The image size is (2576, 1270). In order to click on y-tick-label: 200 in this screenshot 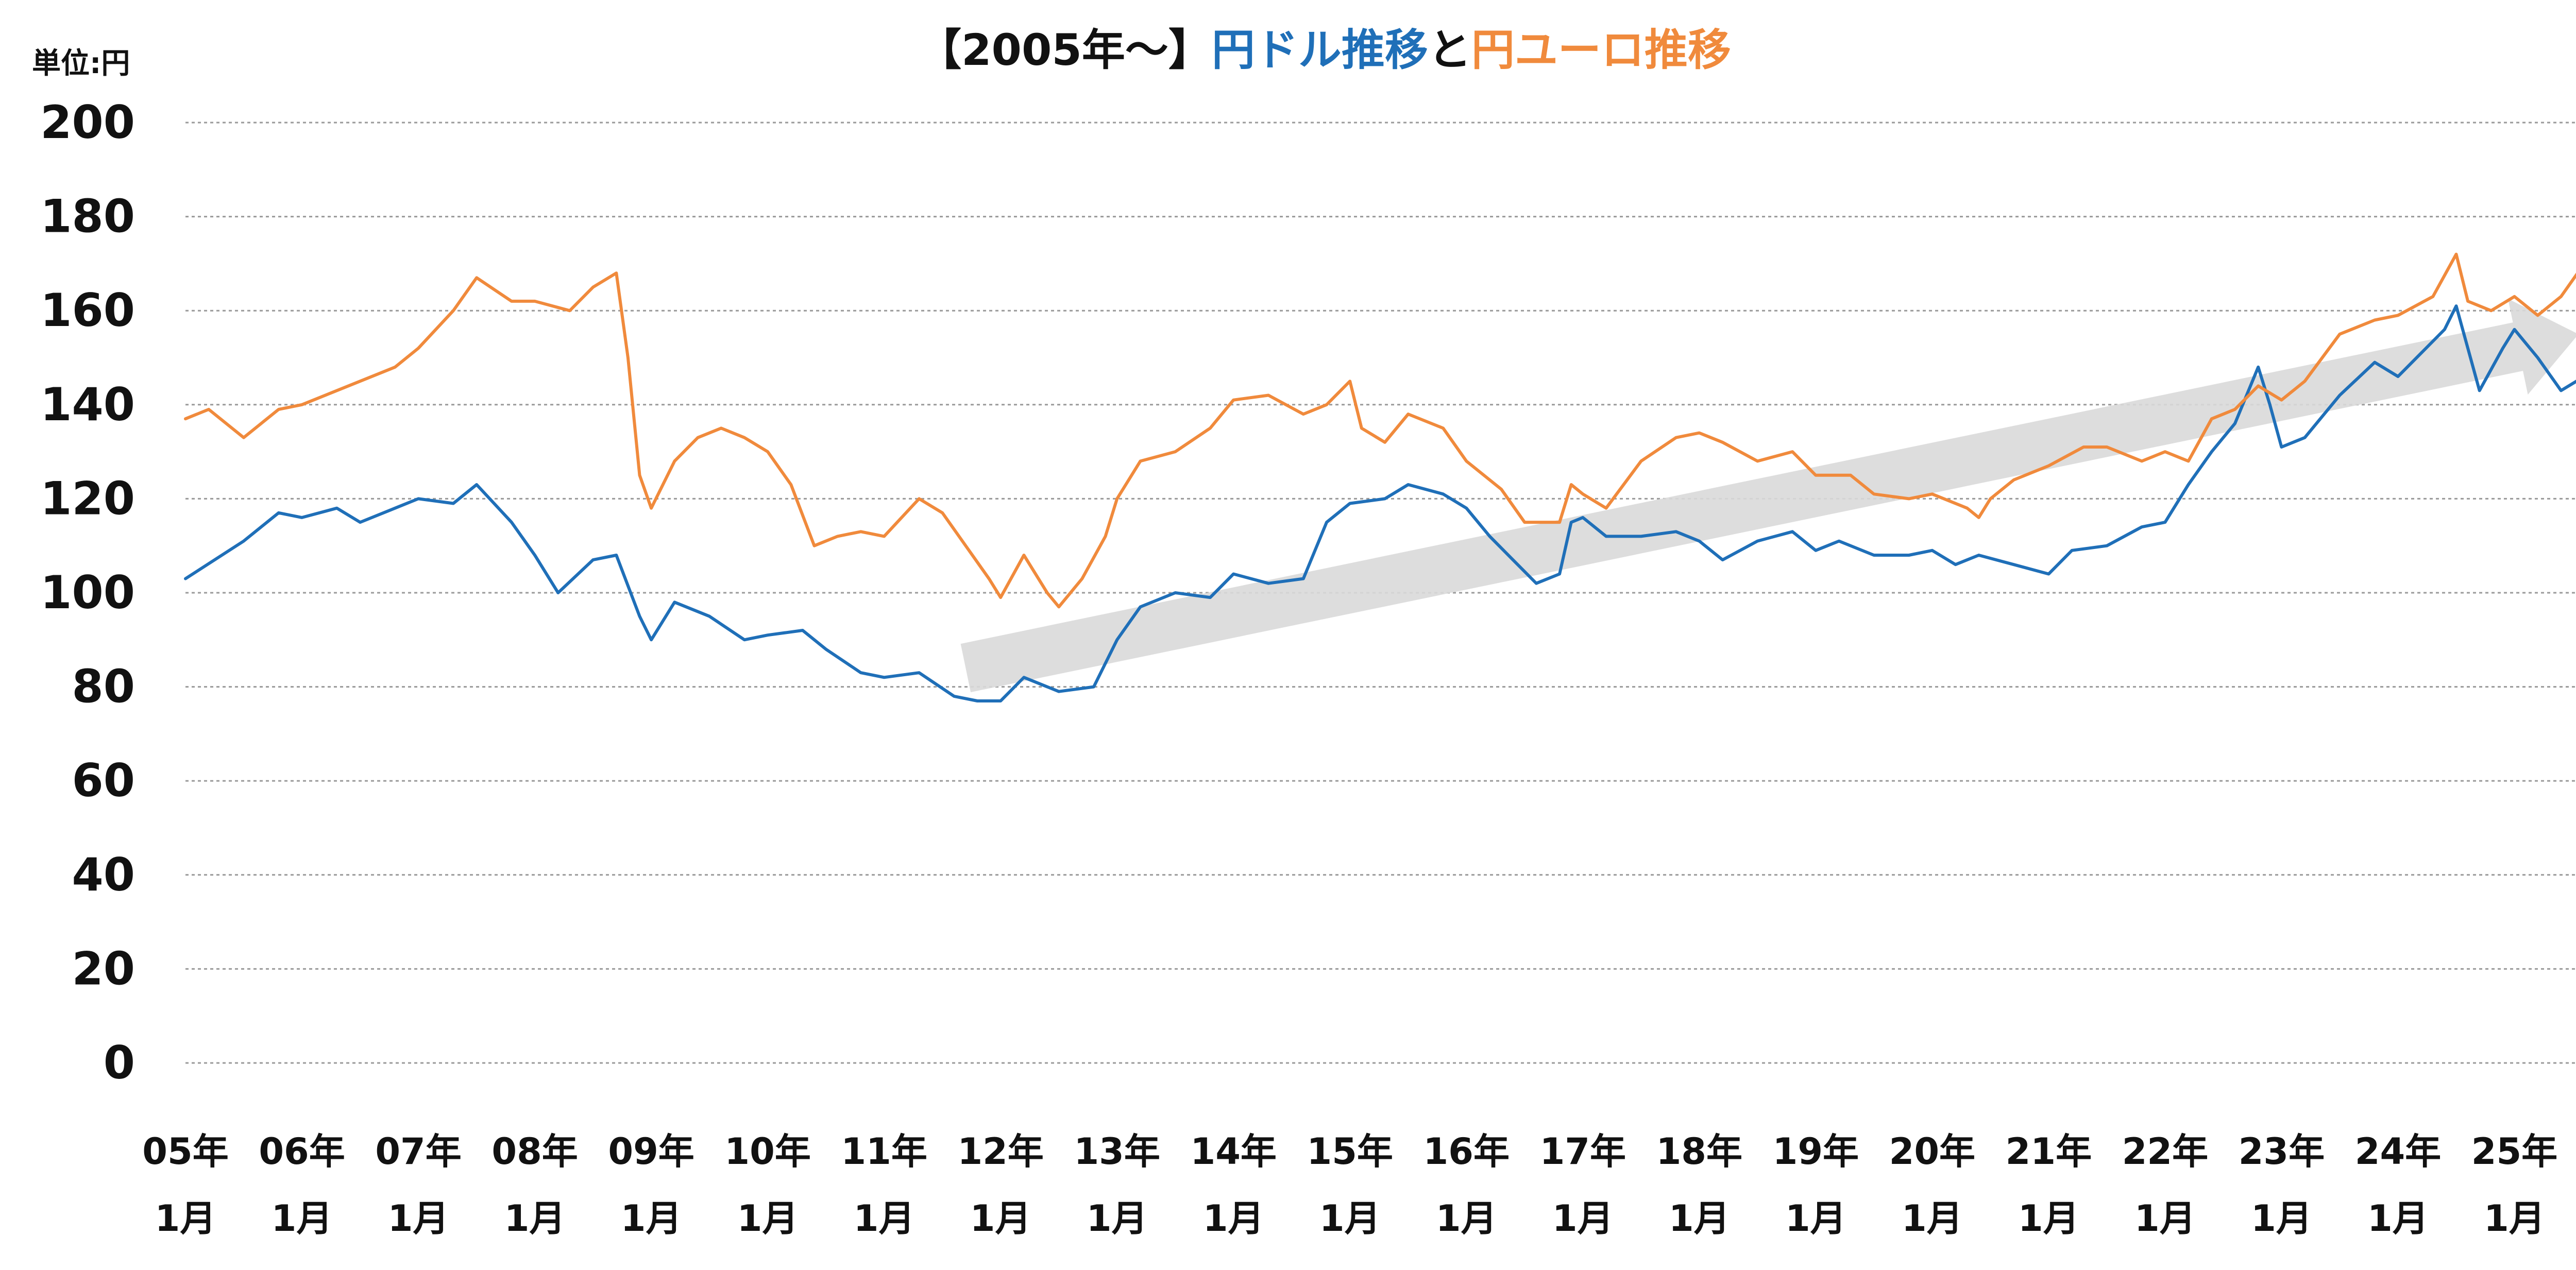, I will do `click(87, 122)`.